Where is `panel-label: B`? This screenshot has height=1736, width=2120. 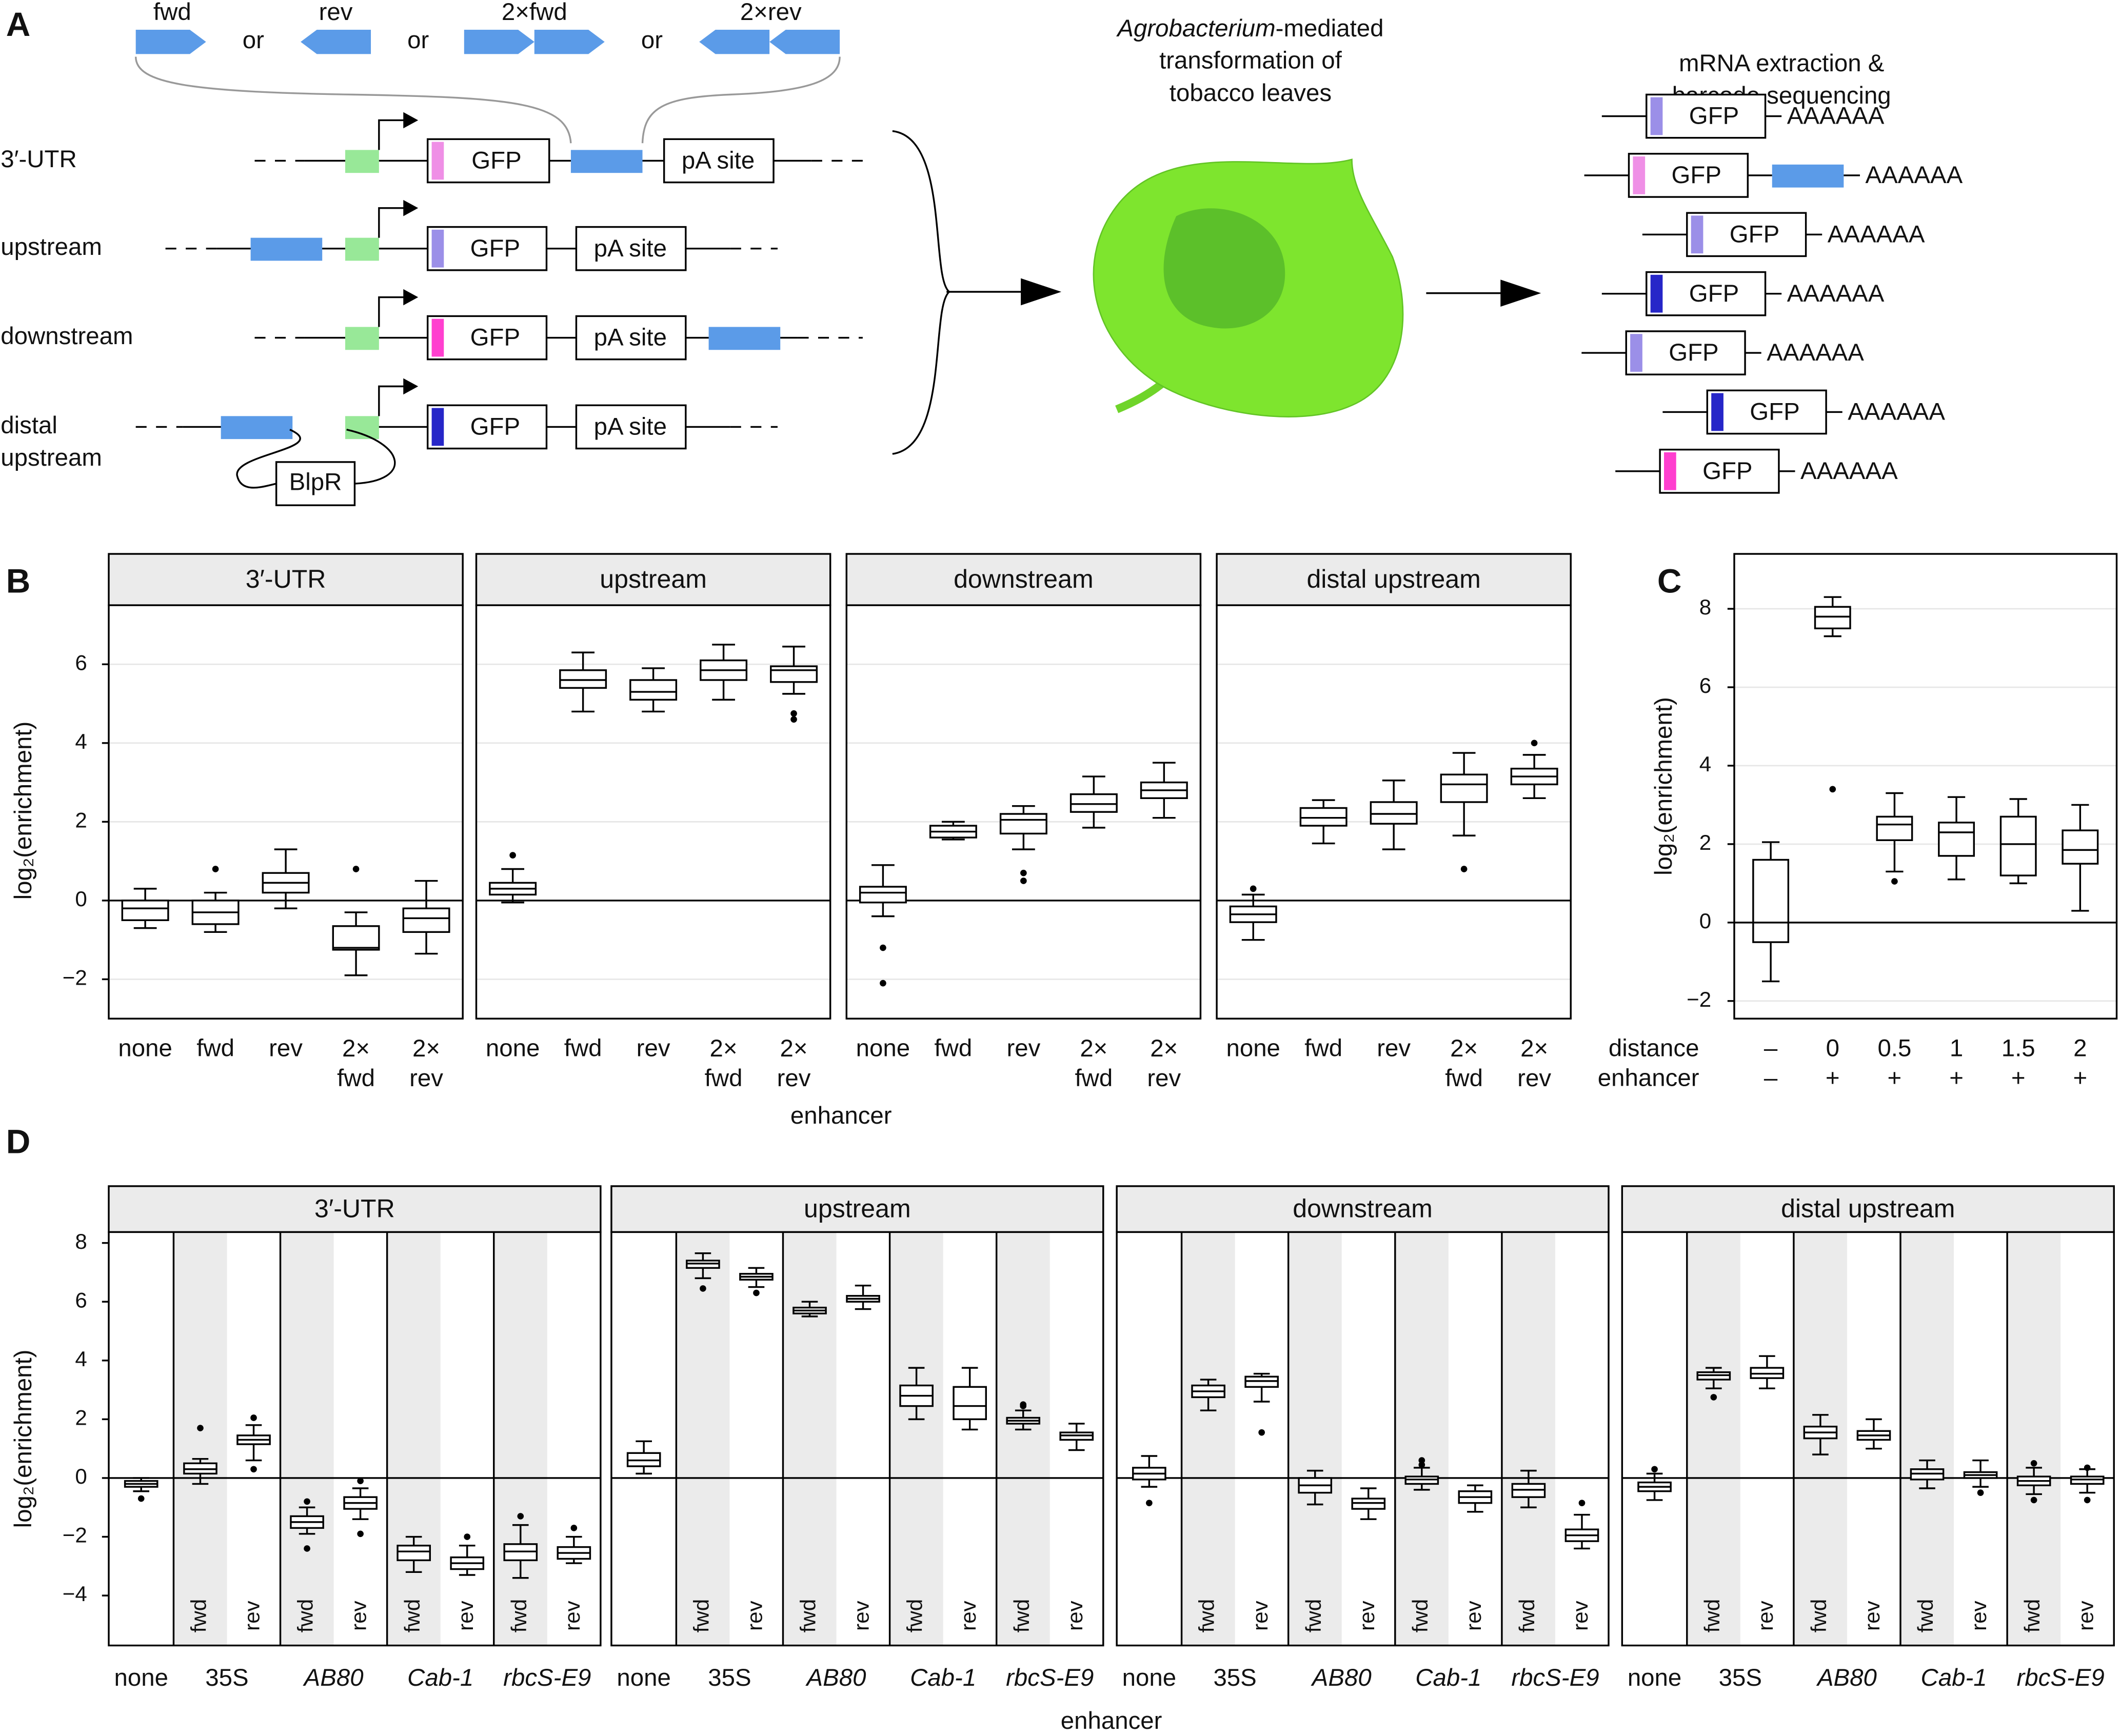 panel-label: B is located at coordinates (18, 581).